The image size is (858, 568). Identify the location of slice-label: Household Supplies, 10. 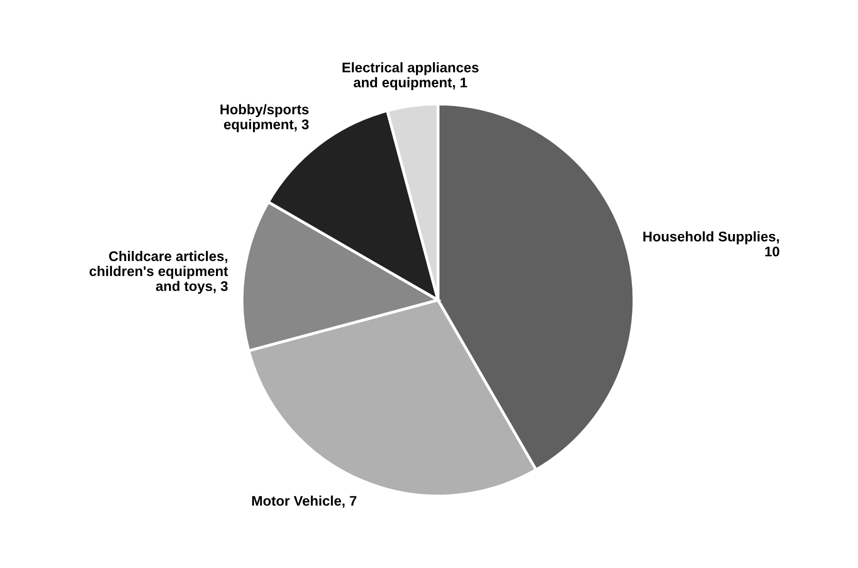
(711, 243).